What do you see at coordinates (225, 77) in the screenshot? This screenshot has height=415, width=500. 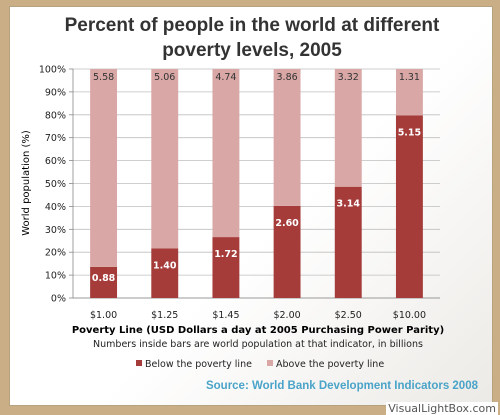 I see `bar-label-above: 4.74` at bounding box center [225, 77].